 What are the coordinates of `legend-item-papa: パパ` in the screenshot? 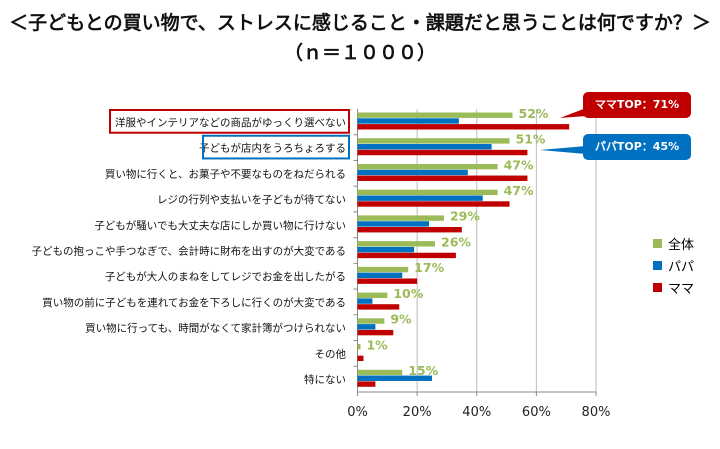 It's located at (673, 265).